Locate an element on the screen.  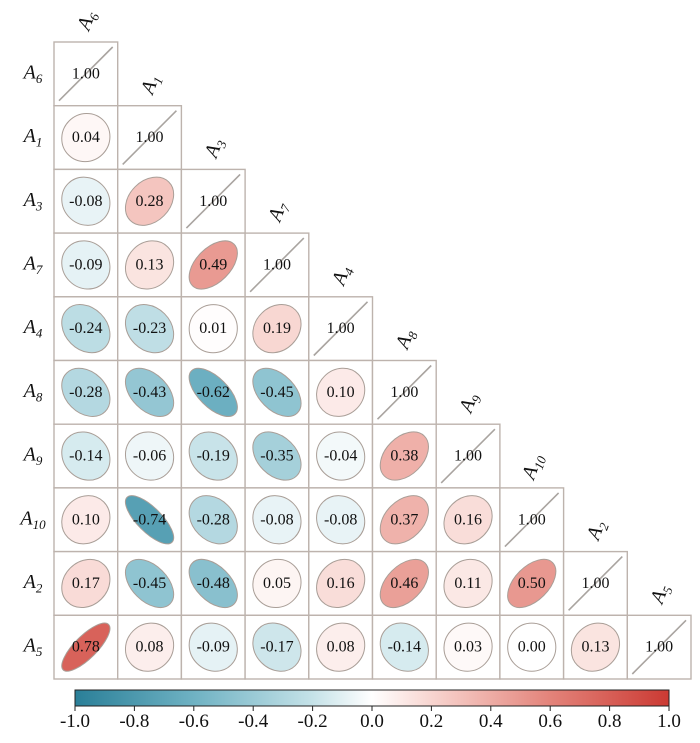
cell-value: 0.10 is located at coordinates (341, 392).